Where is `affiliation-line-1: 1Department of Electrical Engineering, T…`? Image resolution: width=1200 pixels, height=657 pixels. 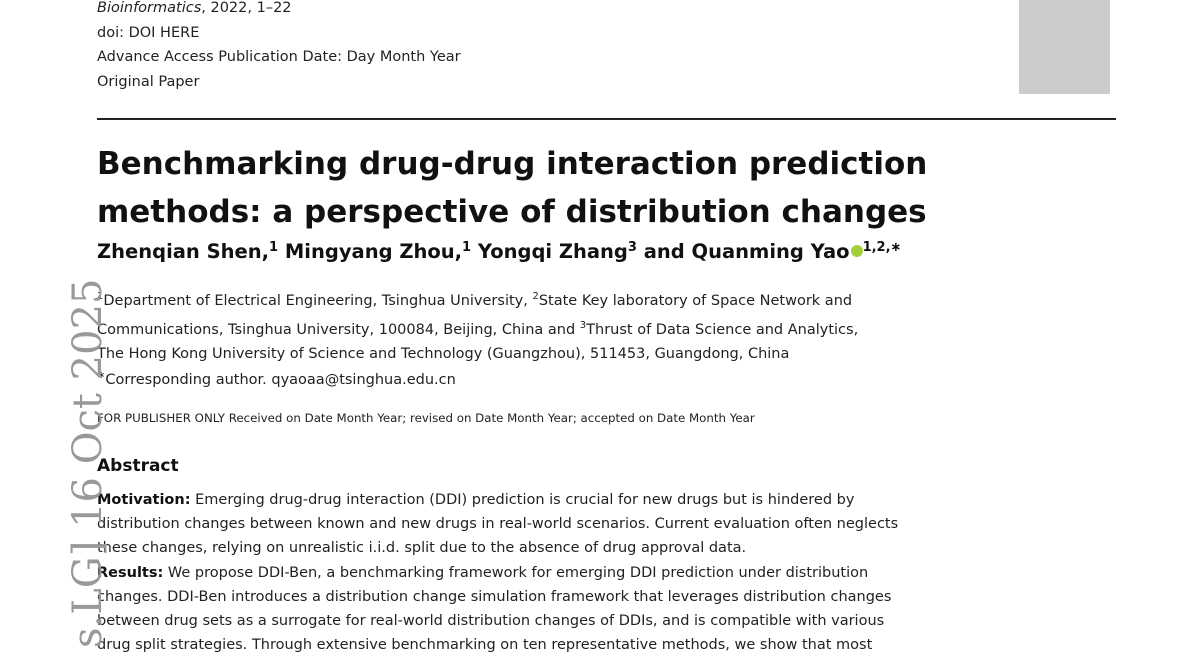 affiliation-line-1: 1Department of Electrical Engineering, T… is located at coordinates (514, 299).